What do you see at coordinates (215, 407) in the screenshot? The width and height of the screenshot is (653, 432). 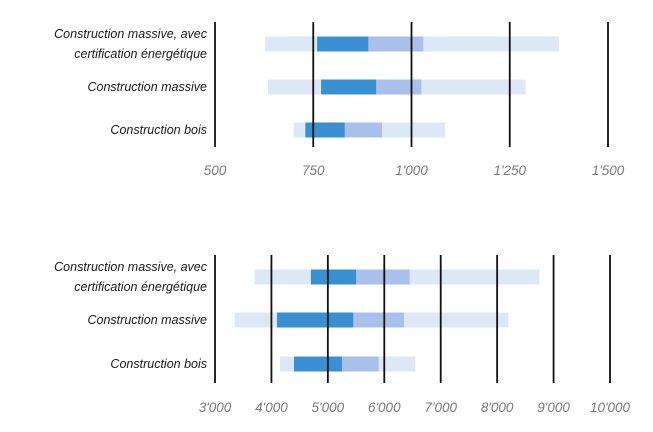 I see `tick-label: 3'000` at bounding box center [215, 407].